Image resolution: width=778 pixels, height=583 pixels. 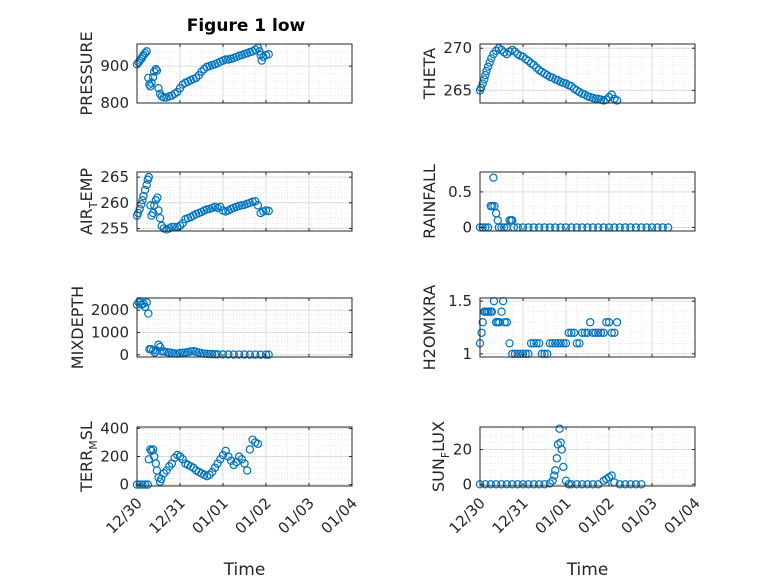 I want to click on y-tick-label: 1000, so click(x=110, y=333).